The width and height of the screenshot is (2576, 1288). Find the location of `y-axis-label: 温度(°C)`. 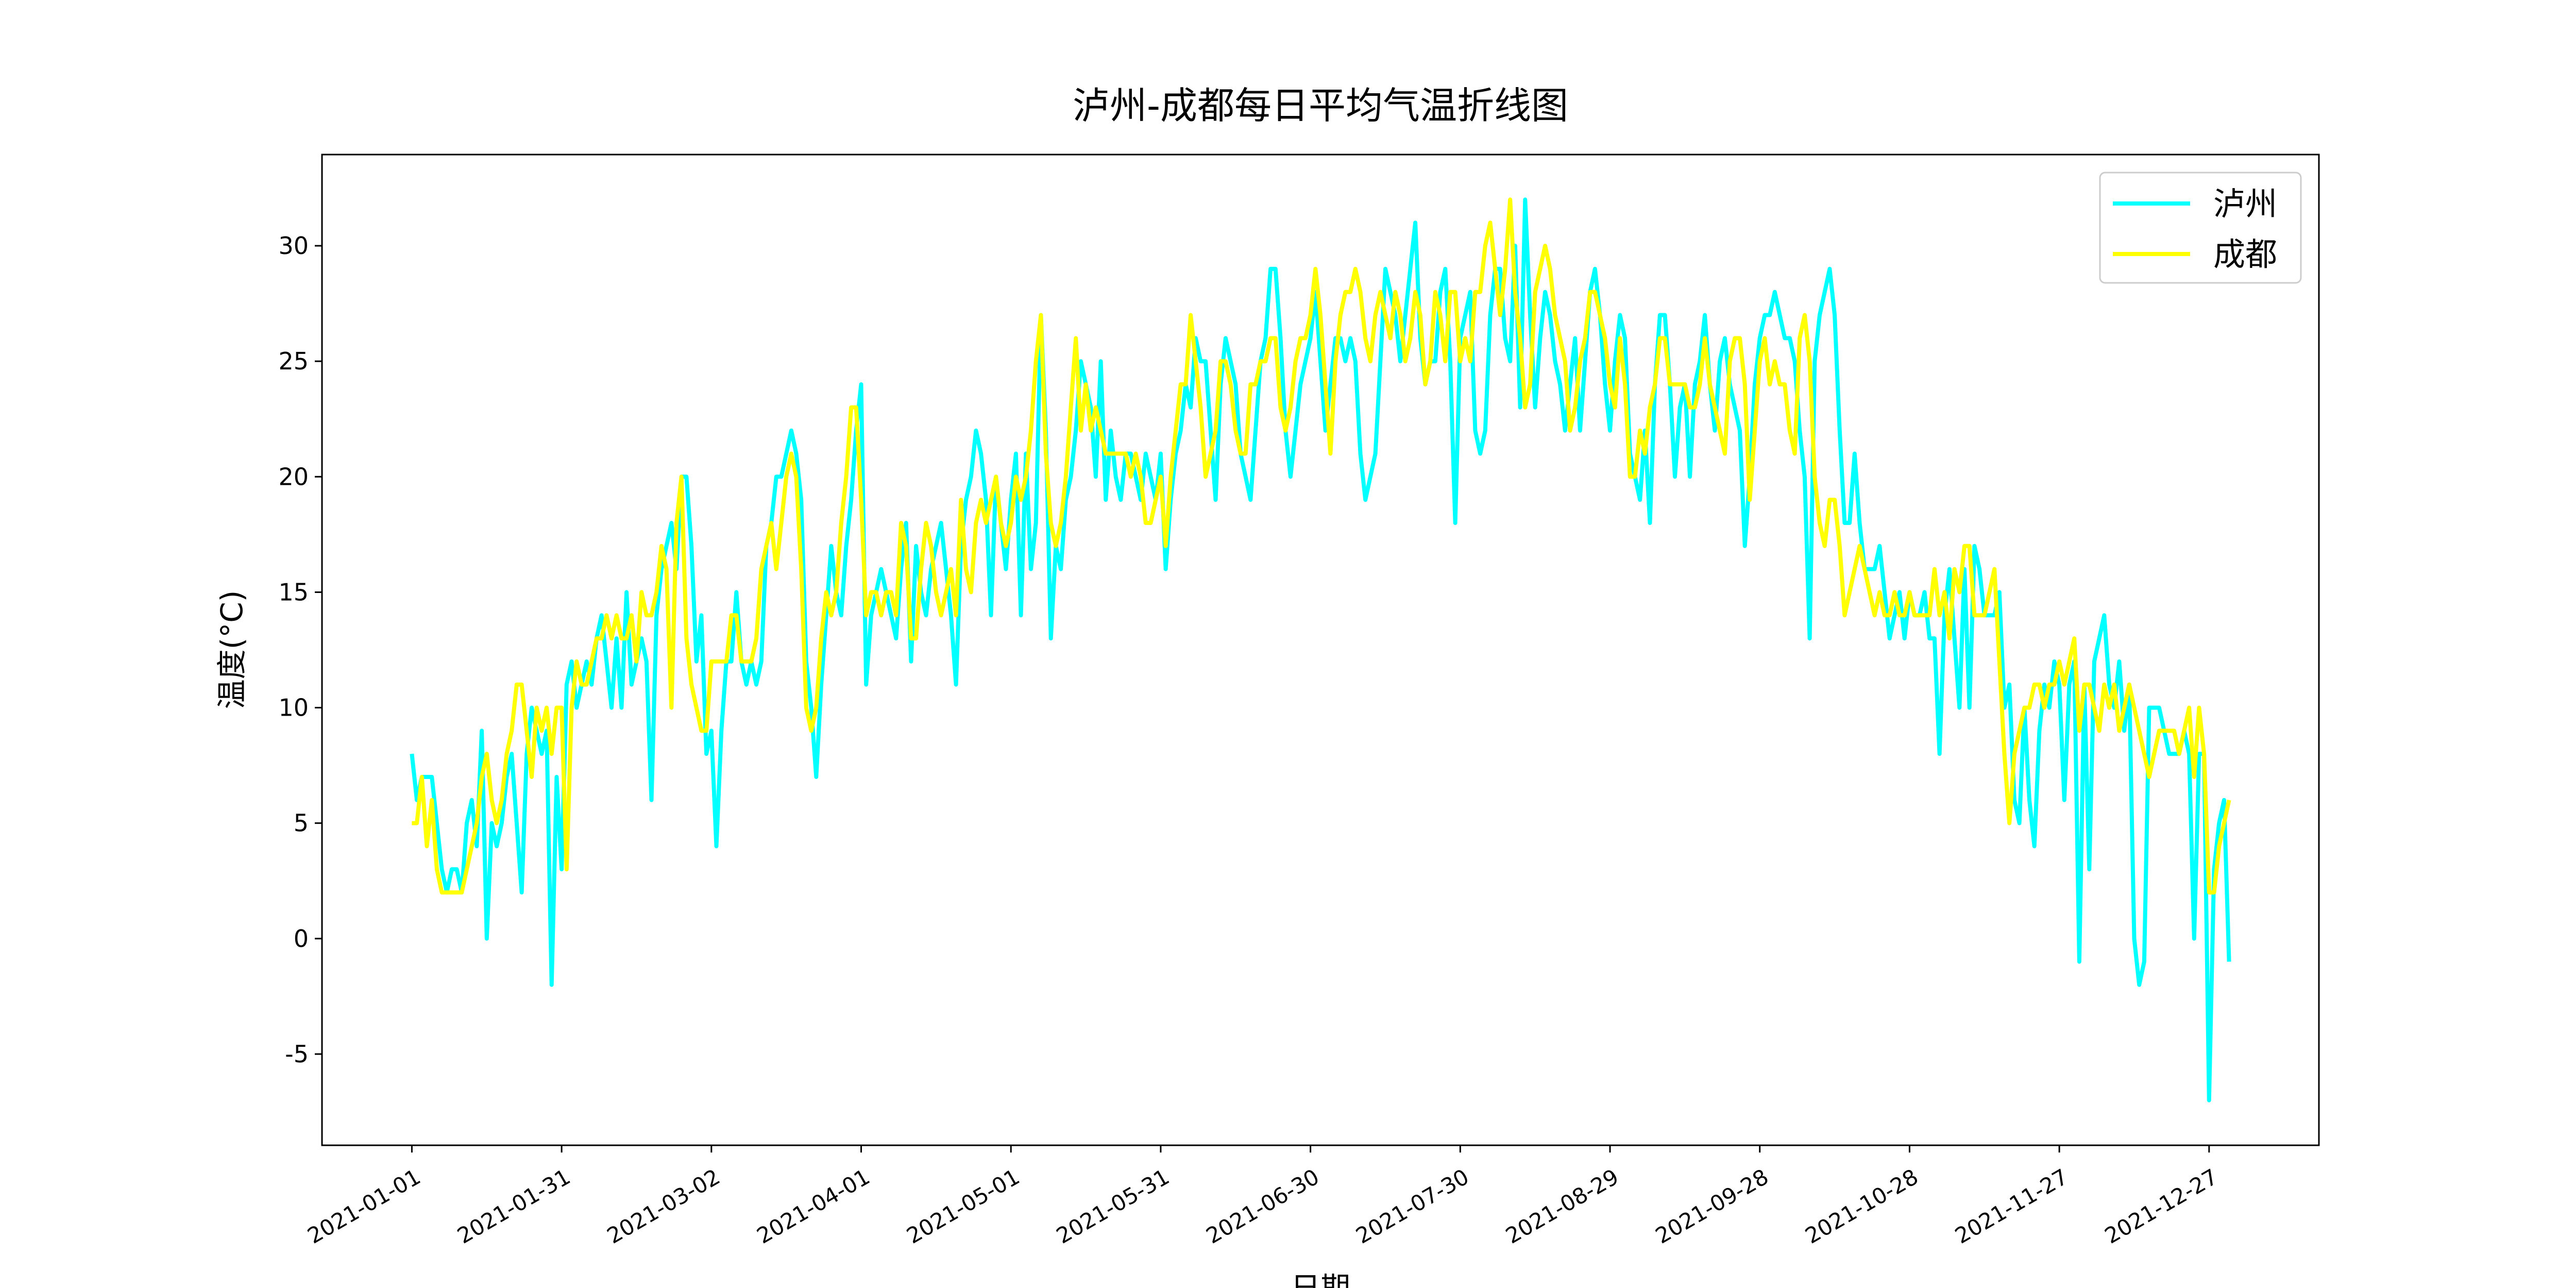

y-axis-label: 温度(°C) is located at coordinates (231, 649).